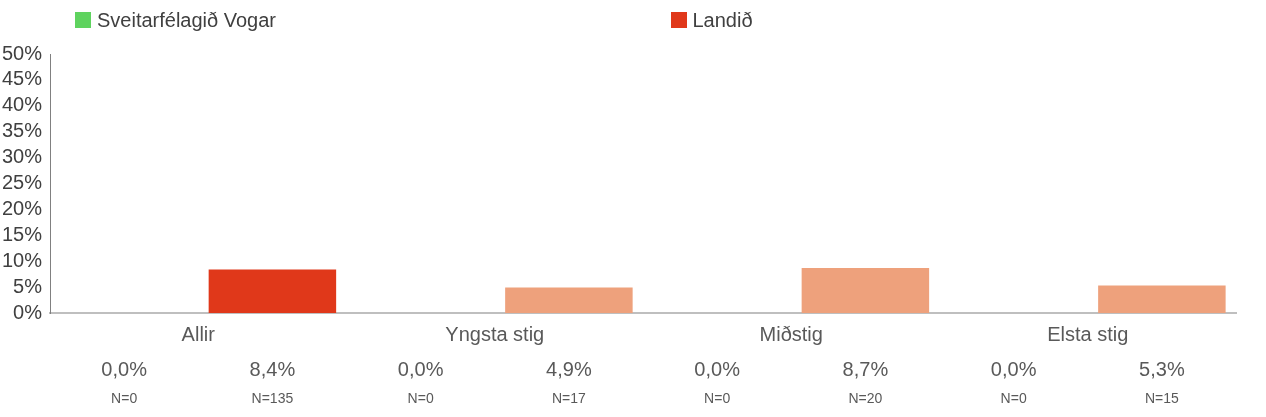 Image resolution: width=1266 pixels, height=417 pixels. Describe the element at coordinates (28, 285) in the screenshot. I see `y-tick-label: 5%` at that location.